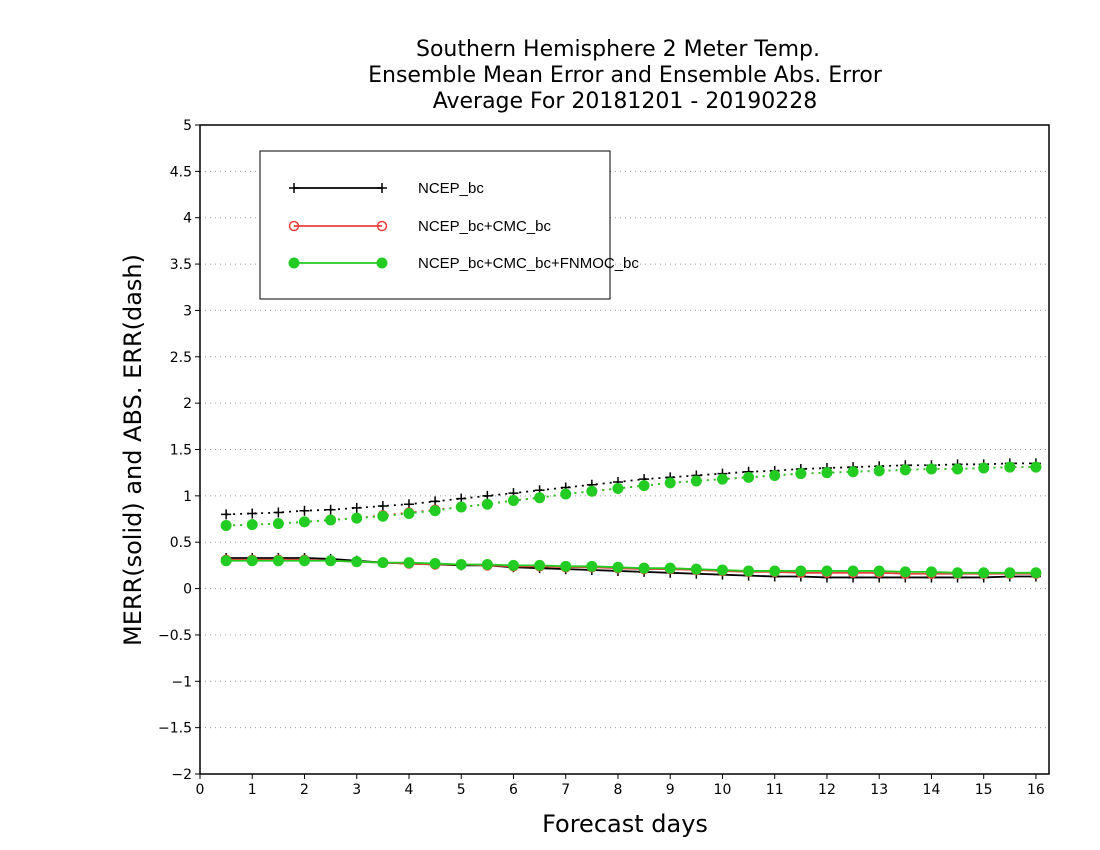  Describe the element at coordinates (618, 49) in the screenshot. I see `chart-title-line-1: Southern Hemisphere 2 Meter Temp.` at that location.